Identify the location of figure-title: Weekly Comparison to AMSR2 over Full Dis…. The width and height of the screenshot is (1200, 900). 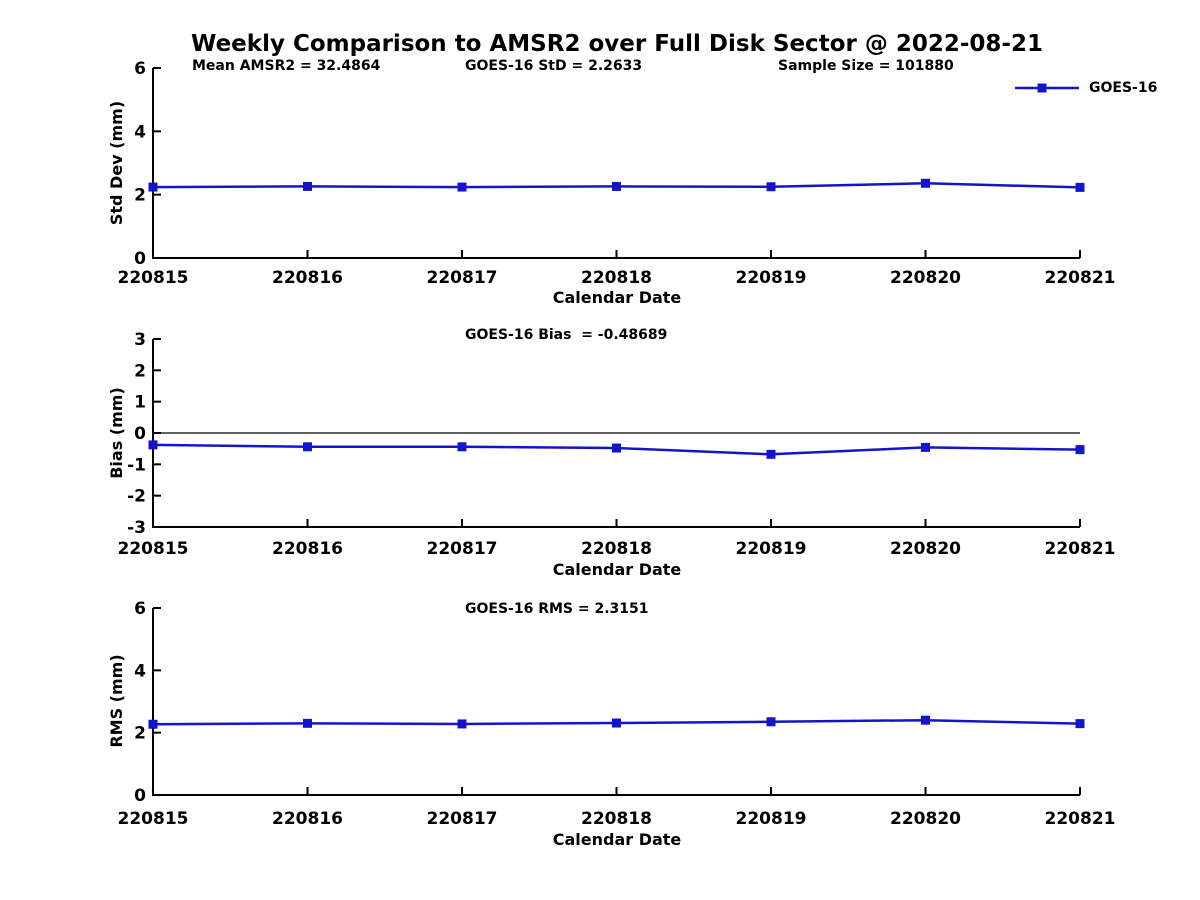
(617, 44).